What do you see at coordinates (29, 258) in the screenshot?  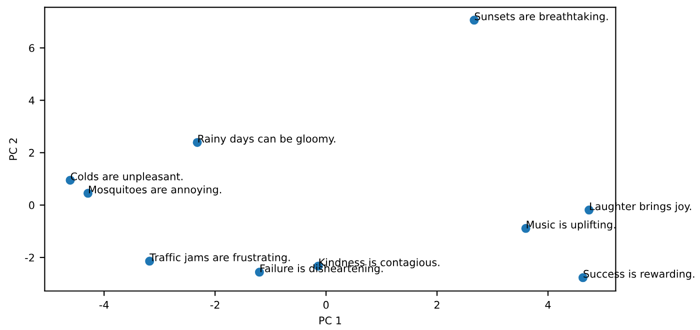 I see `y-tick-label: -2` at bounding box center [29, 258].